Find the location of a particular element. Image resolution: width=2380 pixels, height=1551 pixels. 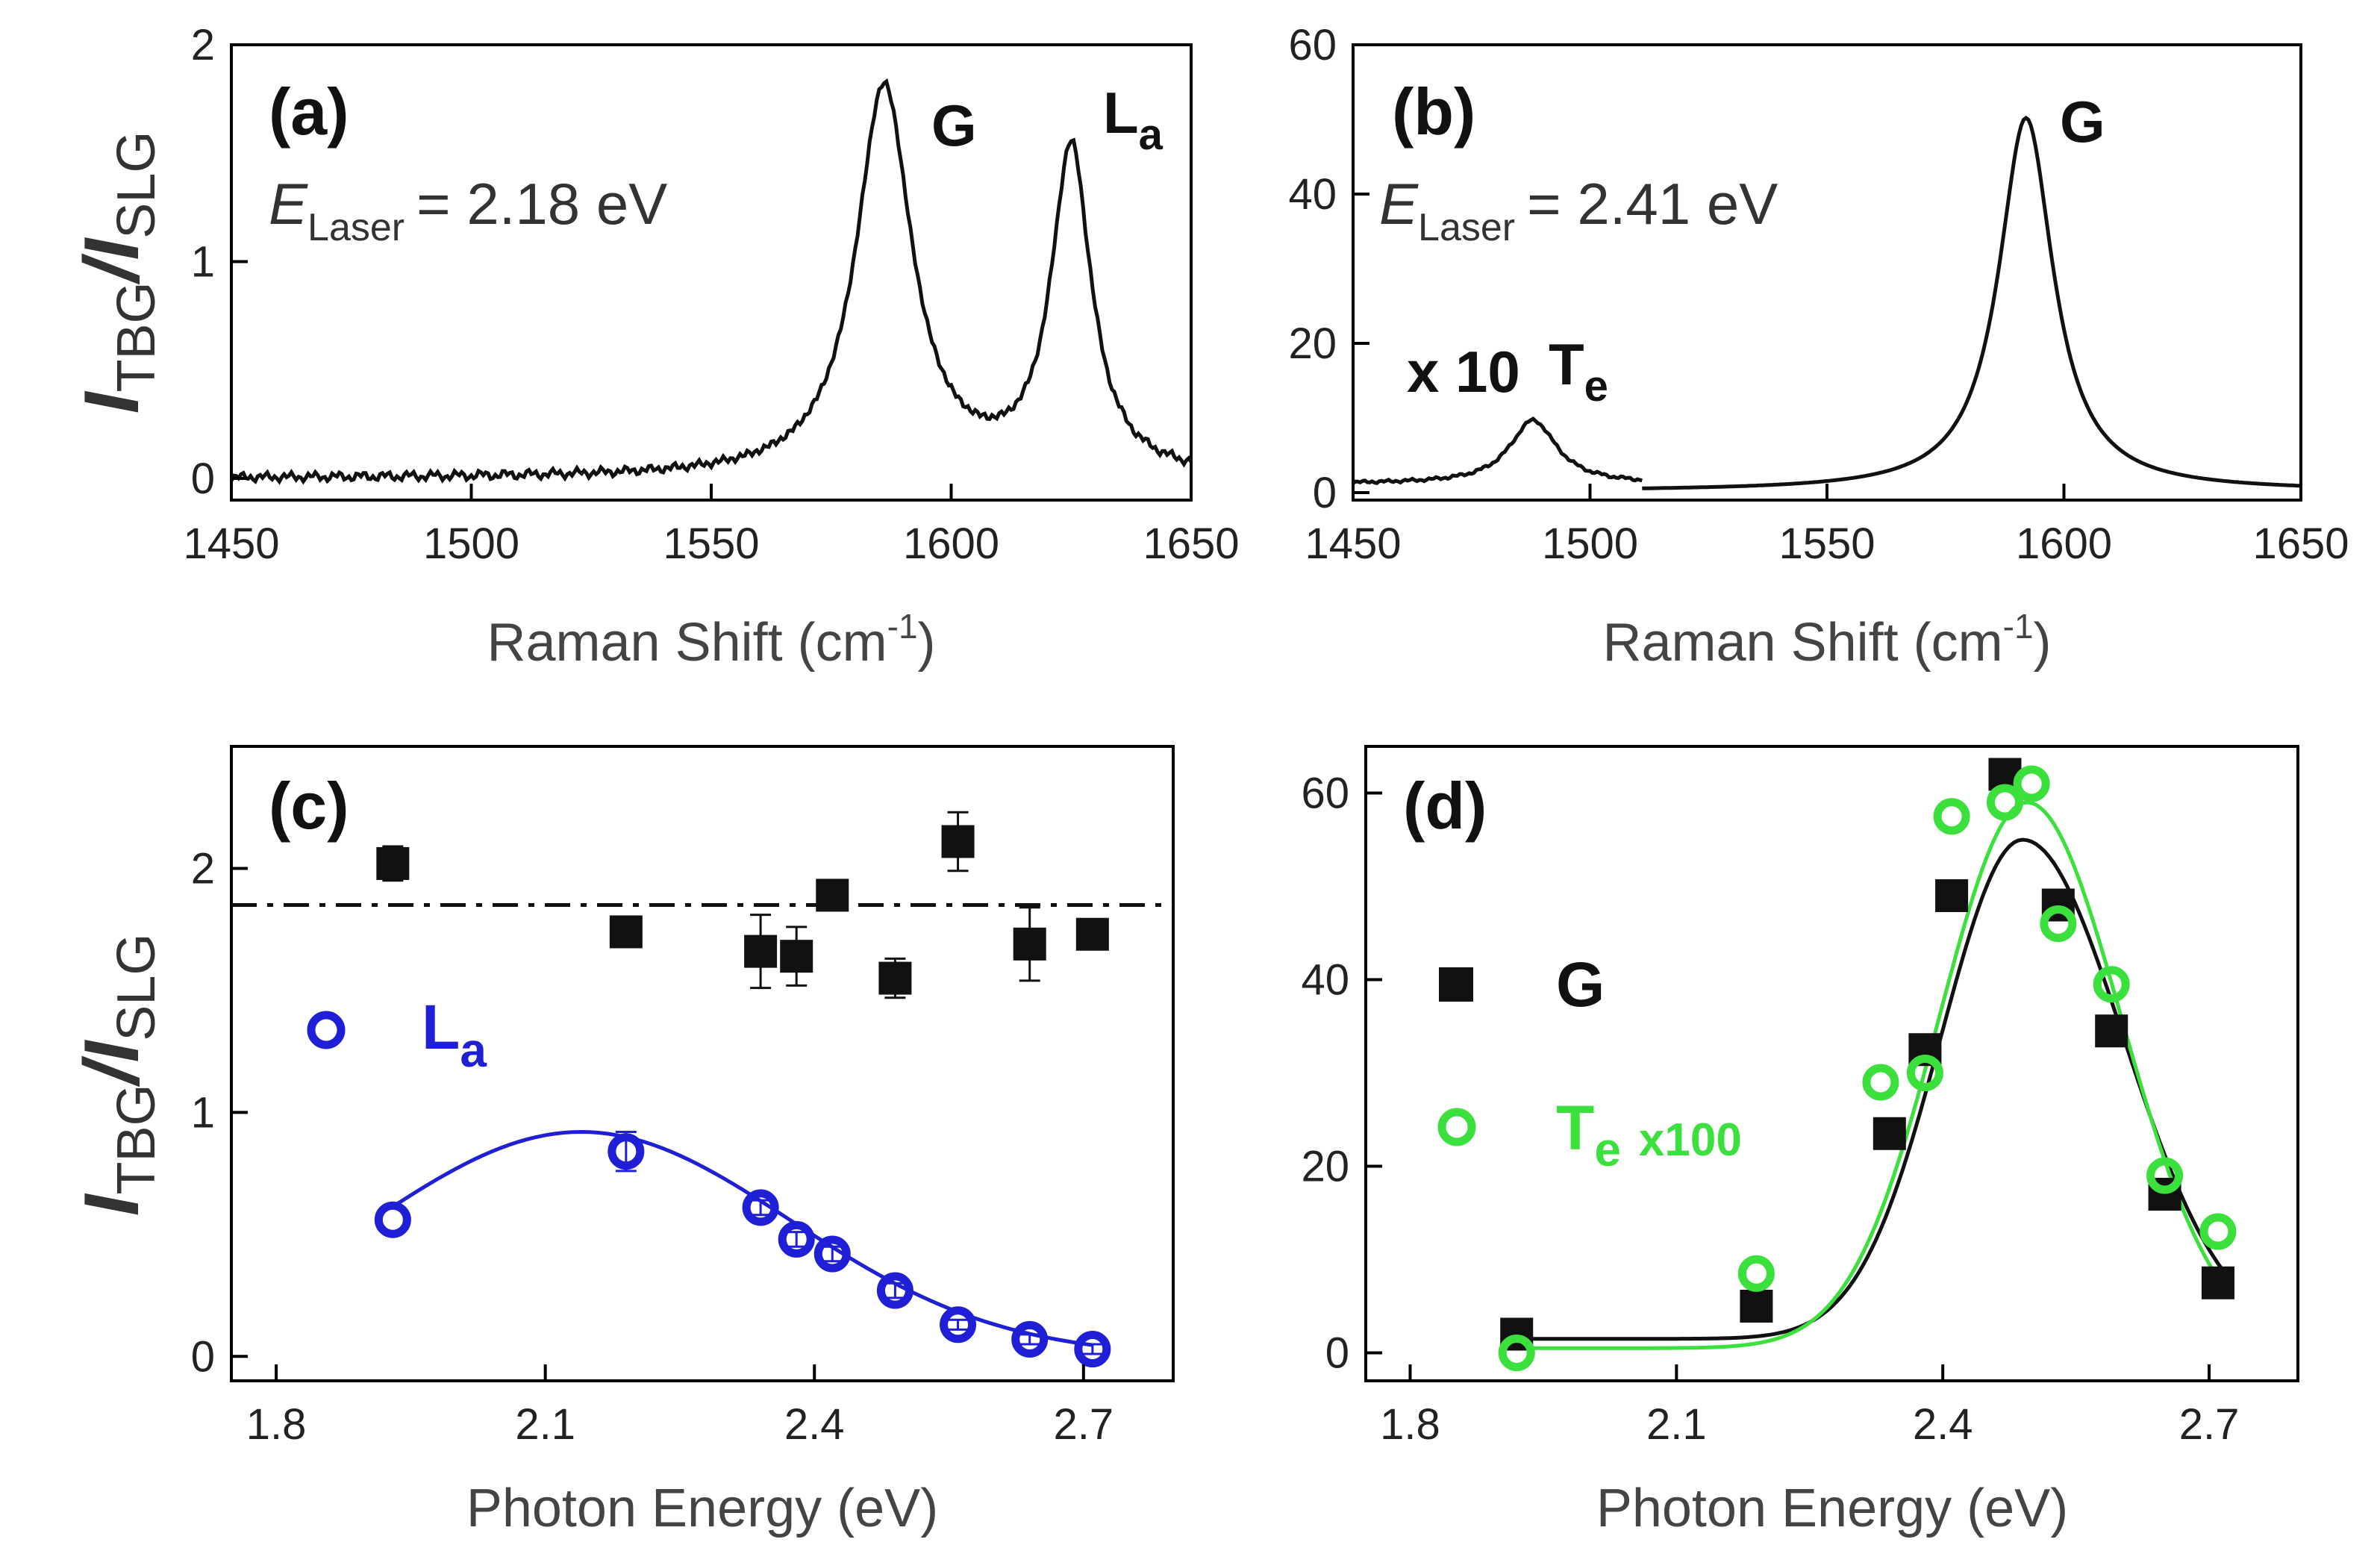

y-ticks-d: 0 20 40 60 is located at coordinates (1341, 1074).